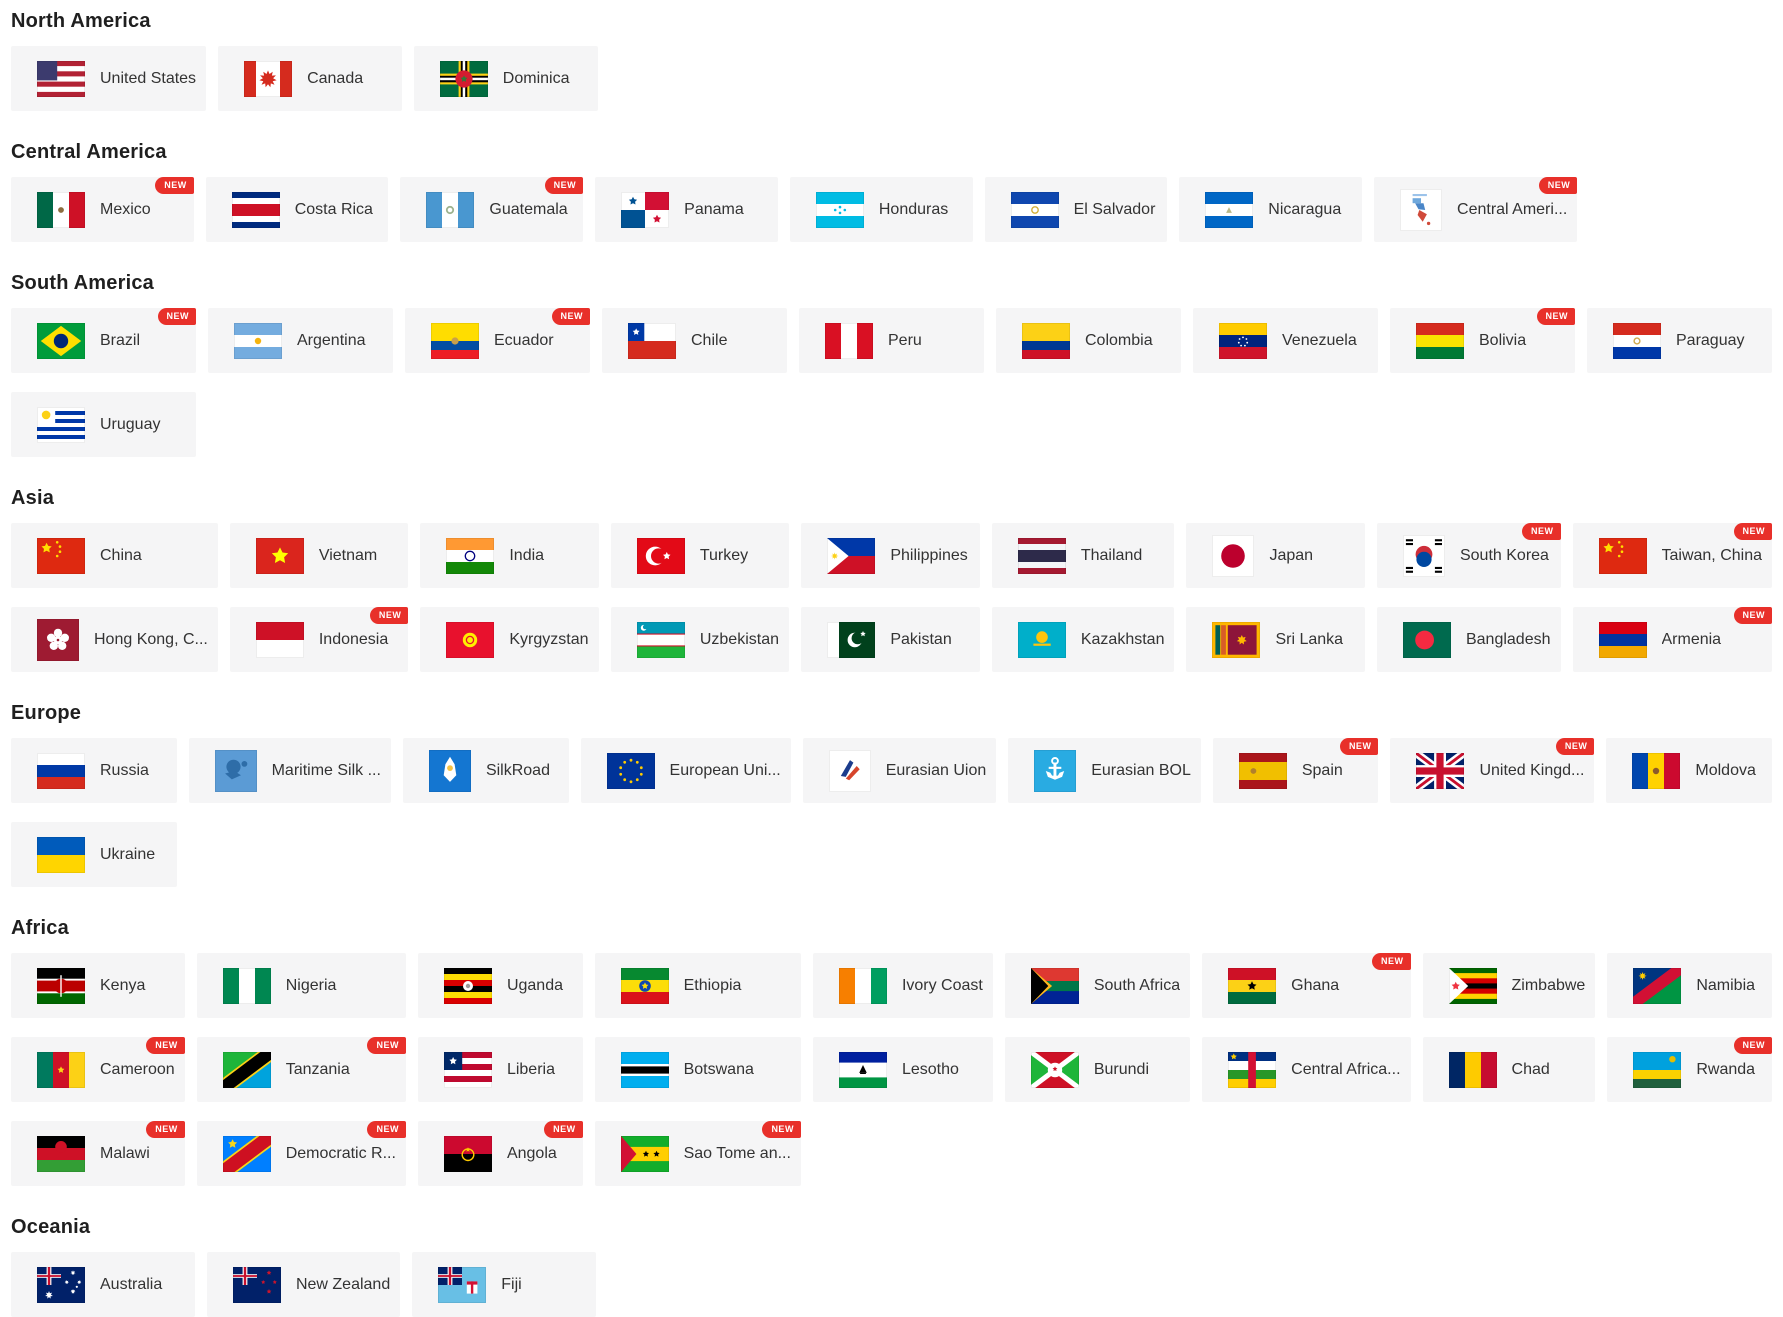 Image resolution: width=1783 pixels, height=1317 pixels. I want to click on country-card-lesotho: Lesotho, so click(902, 1069).